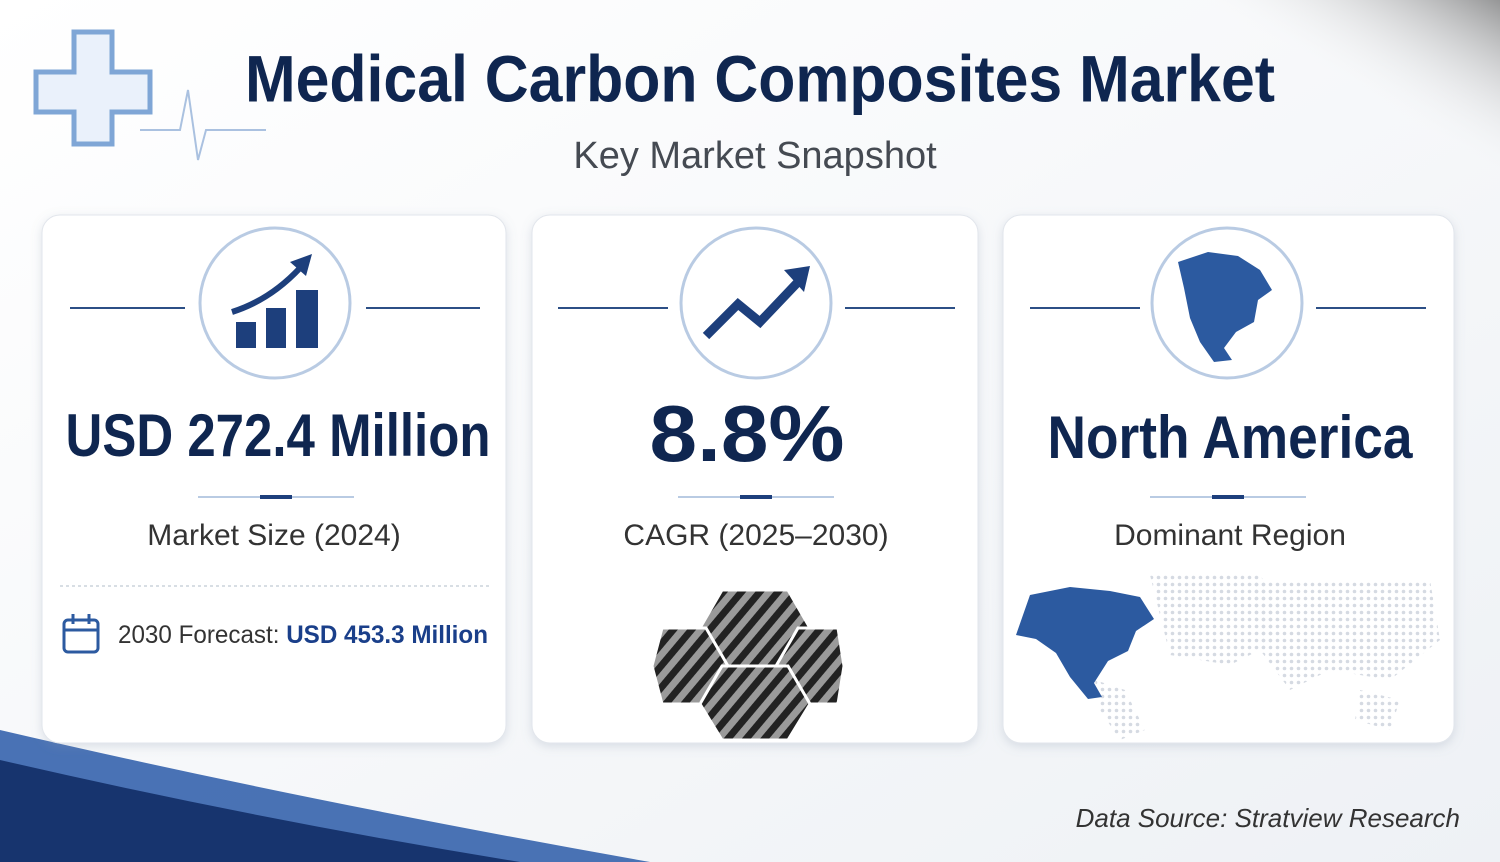 Image resolution: width=1500 pixels, height=862 pixels. I want to click on forecast: 2030 Forecast: USD 453.3 Million, so click(303, 635).